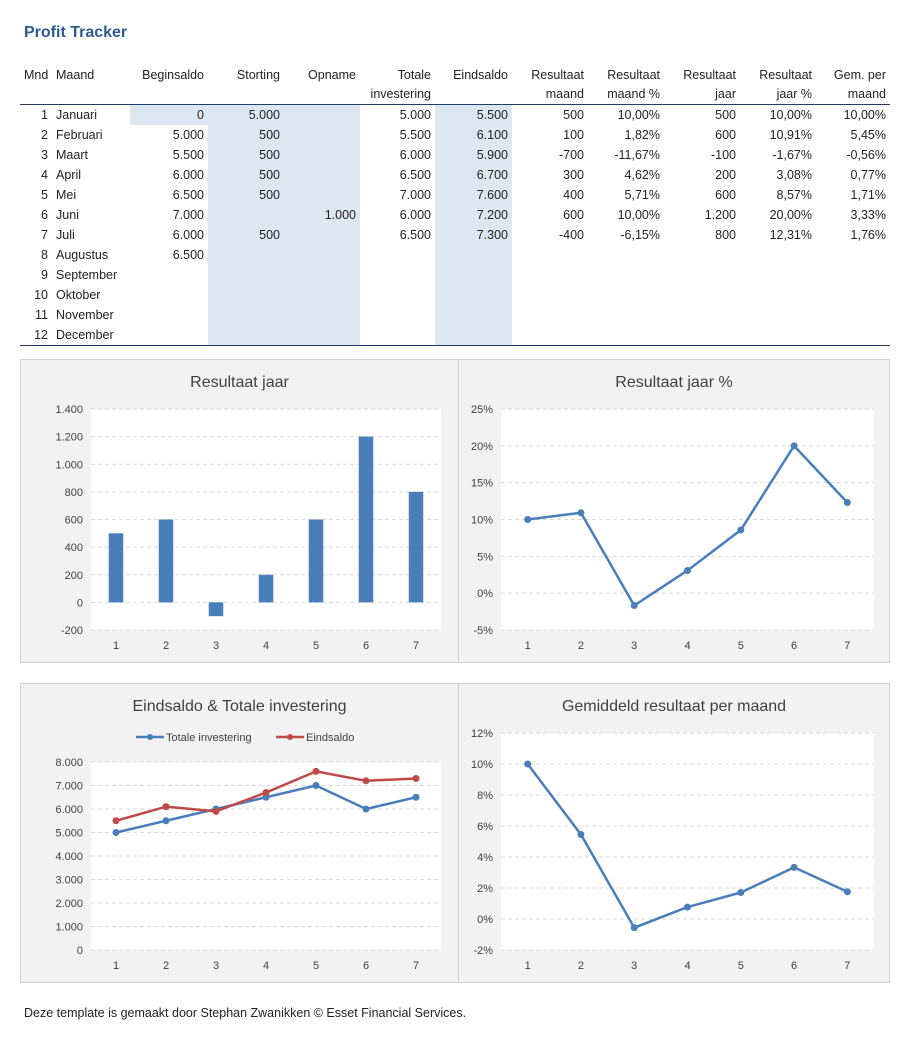  What do you see at coordinates (67, 215) in the screenshot?
I see `table-cell: Juni` at bounding box center [67, 215].